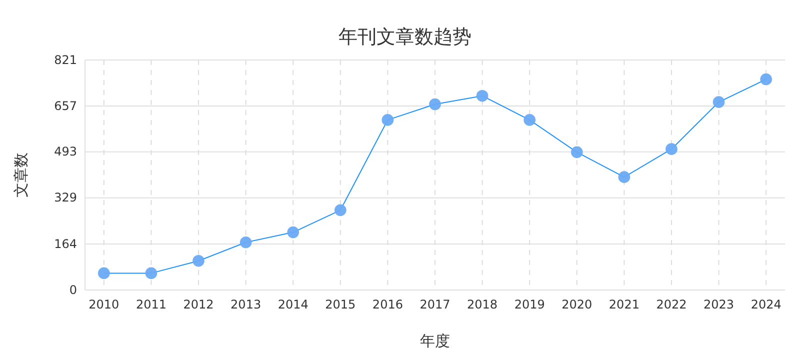 This screenshot has height=360, width=810. Describe the element at coordinates (73, 289) in the screenshot. I see `y-tick-label: 0` at that location.